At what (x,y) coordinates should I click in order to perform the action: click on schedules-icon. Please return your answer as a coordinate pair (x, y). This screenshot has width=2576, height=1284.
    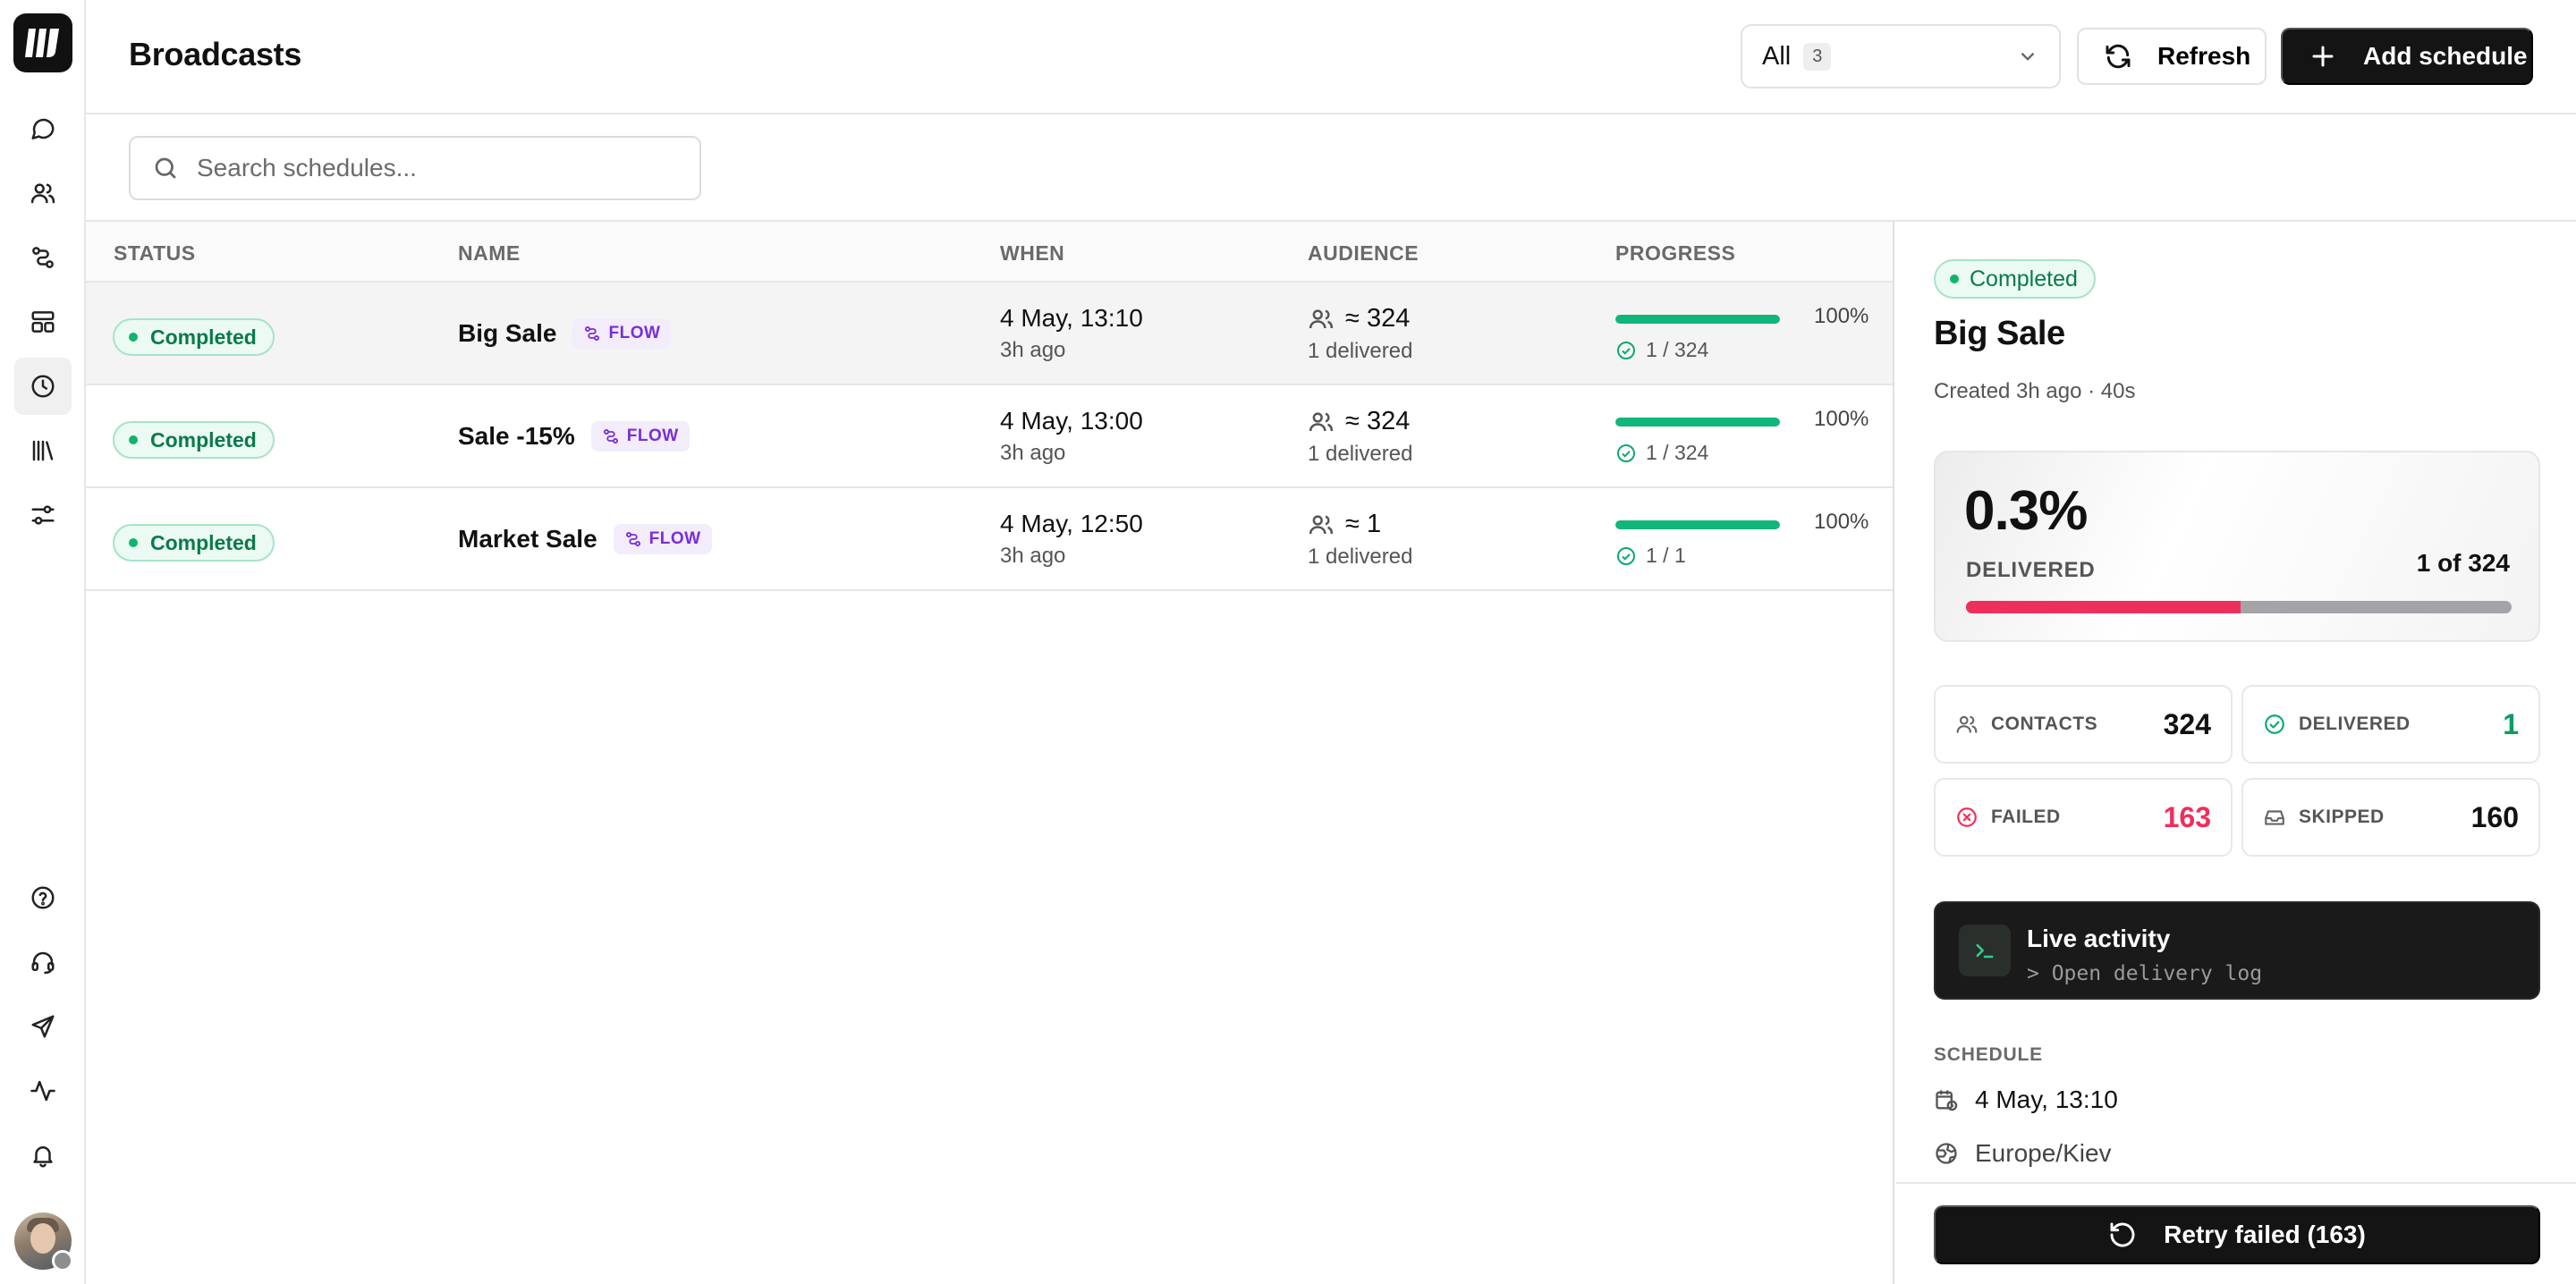
    Looking at the image, I should click on (43, 386).